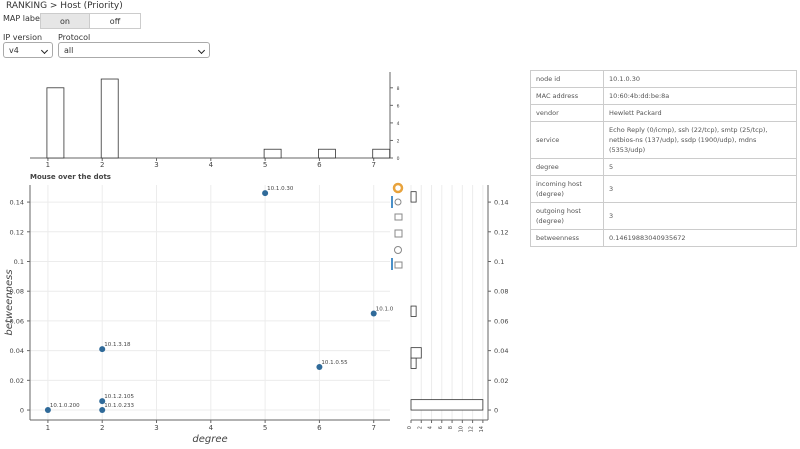  What do you see at coordinates (567, 189) in the screenshot?
I see `cell-key: incoming host (degree)` at bounding box center [567, 189].